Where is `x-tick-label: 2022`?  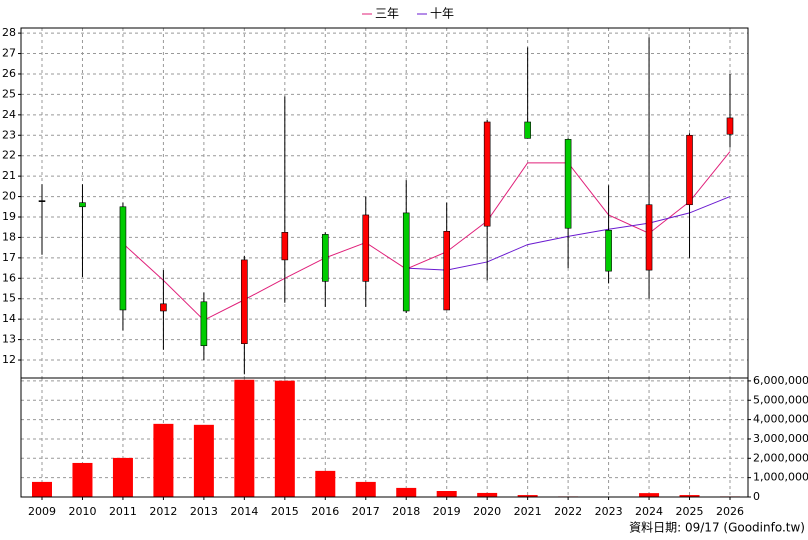
x-tick-label: 2022 is located at coordinates (568, 511).